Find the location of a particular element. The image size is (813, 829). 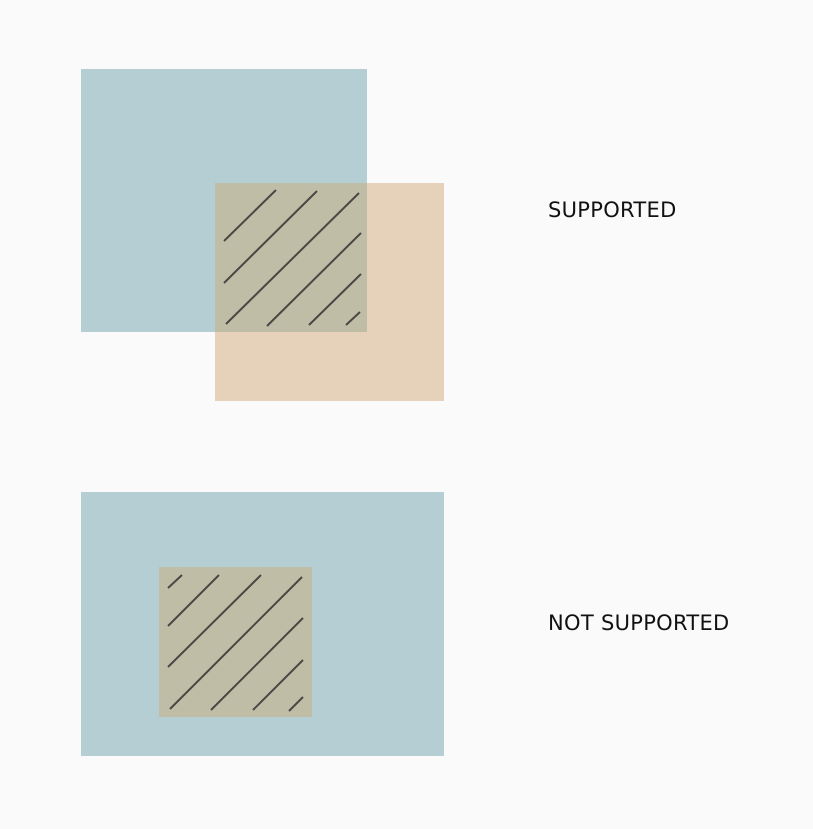

overlap-region is located at coordinates (291, 257).